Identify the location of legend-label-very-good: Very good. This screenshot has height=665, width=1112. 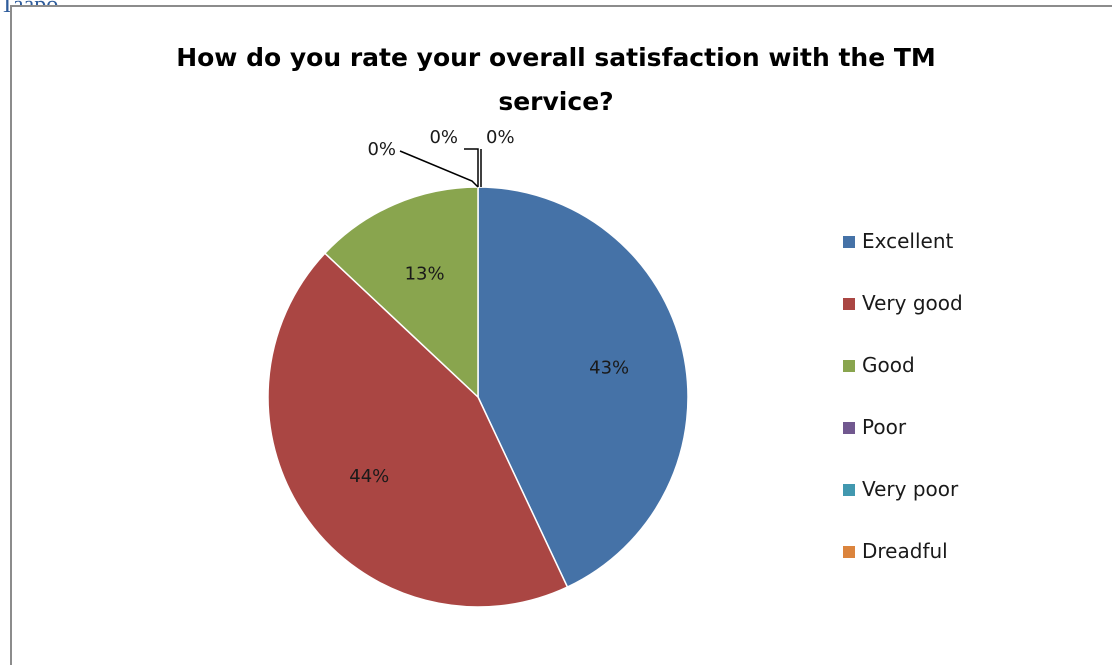
(912, 303).